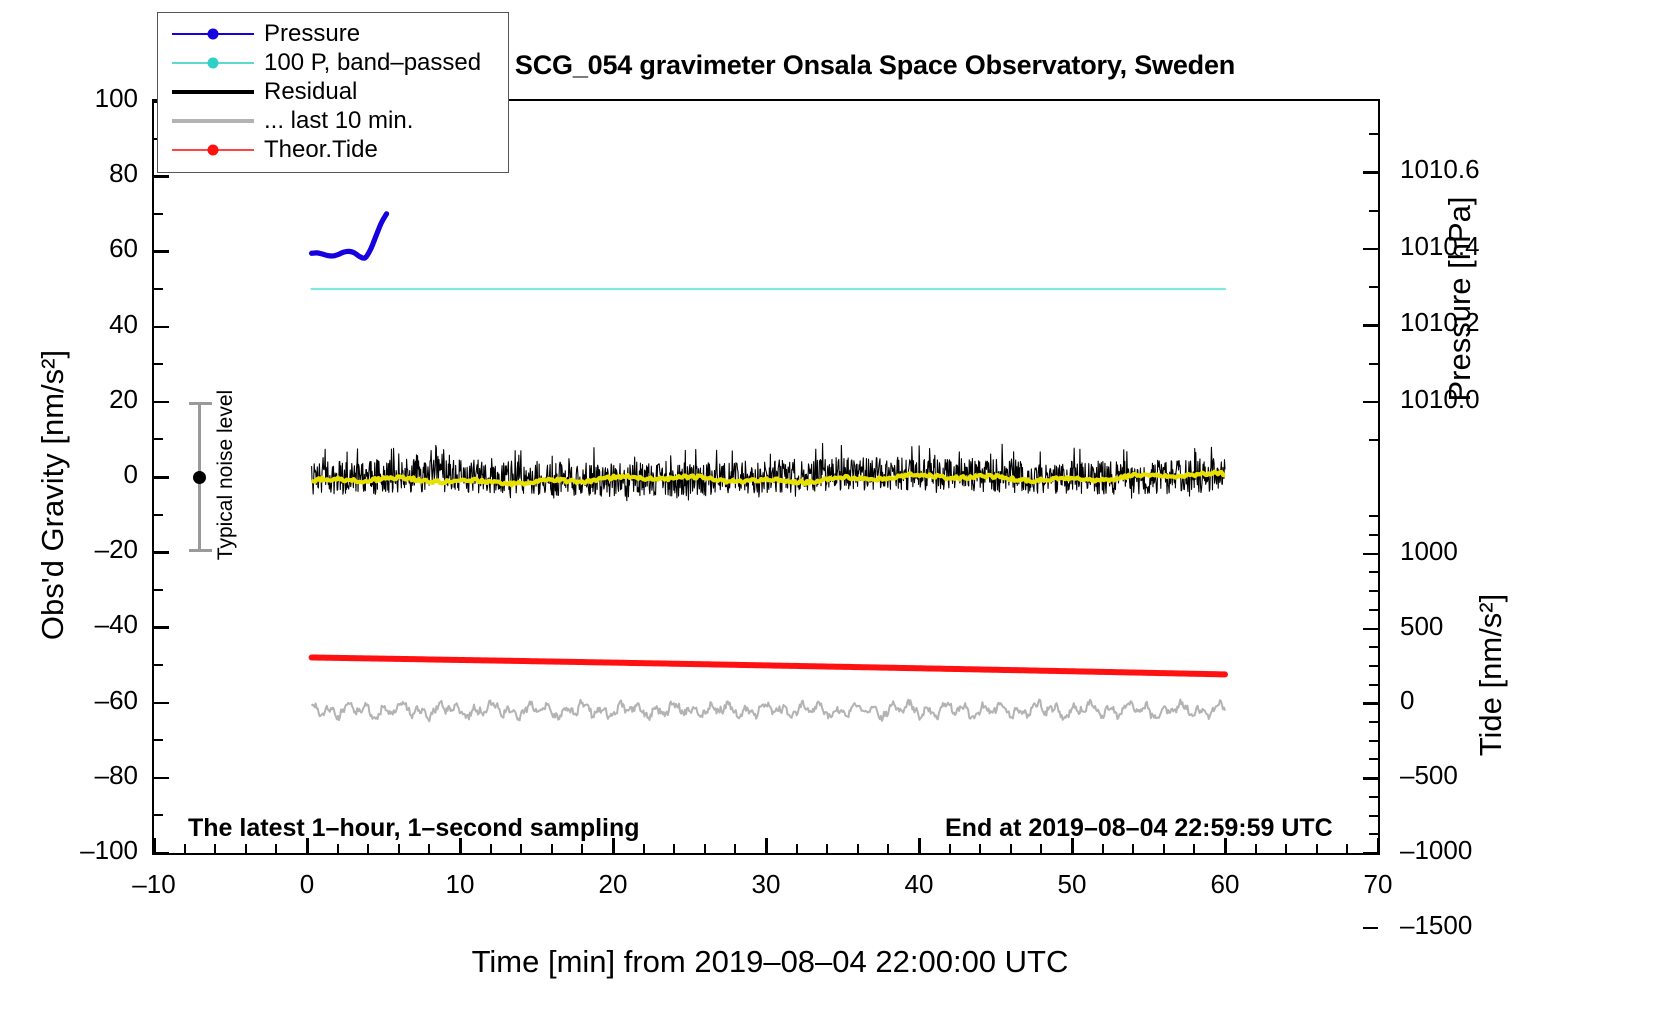 Image resolution: width=1660 pixels, height=1020 pixels. I want to click on y-tick-label-7: 40, so click(123, 323).